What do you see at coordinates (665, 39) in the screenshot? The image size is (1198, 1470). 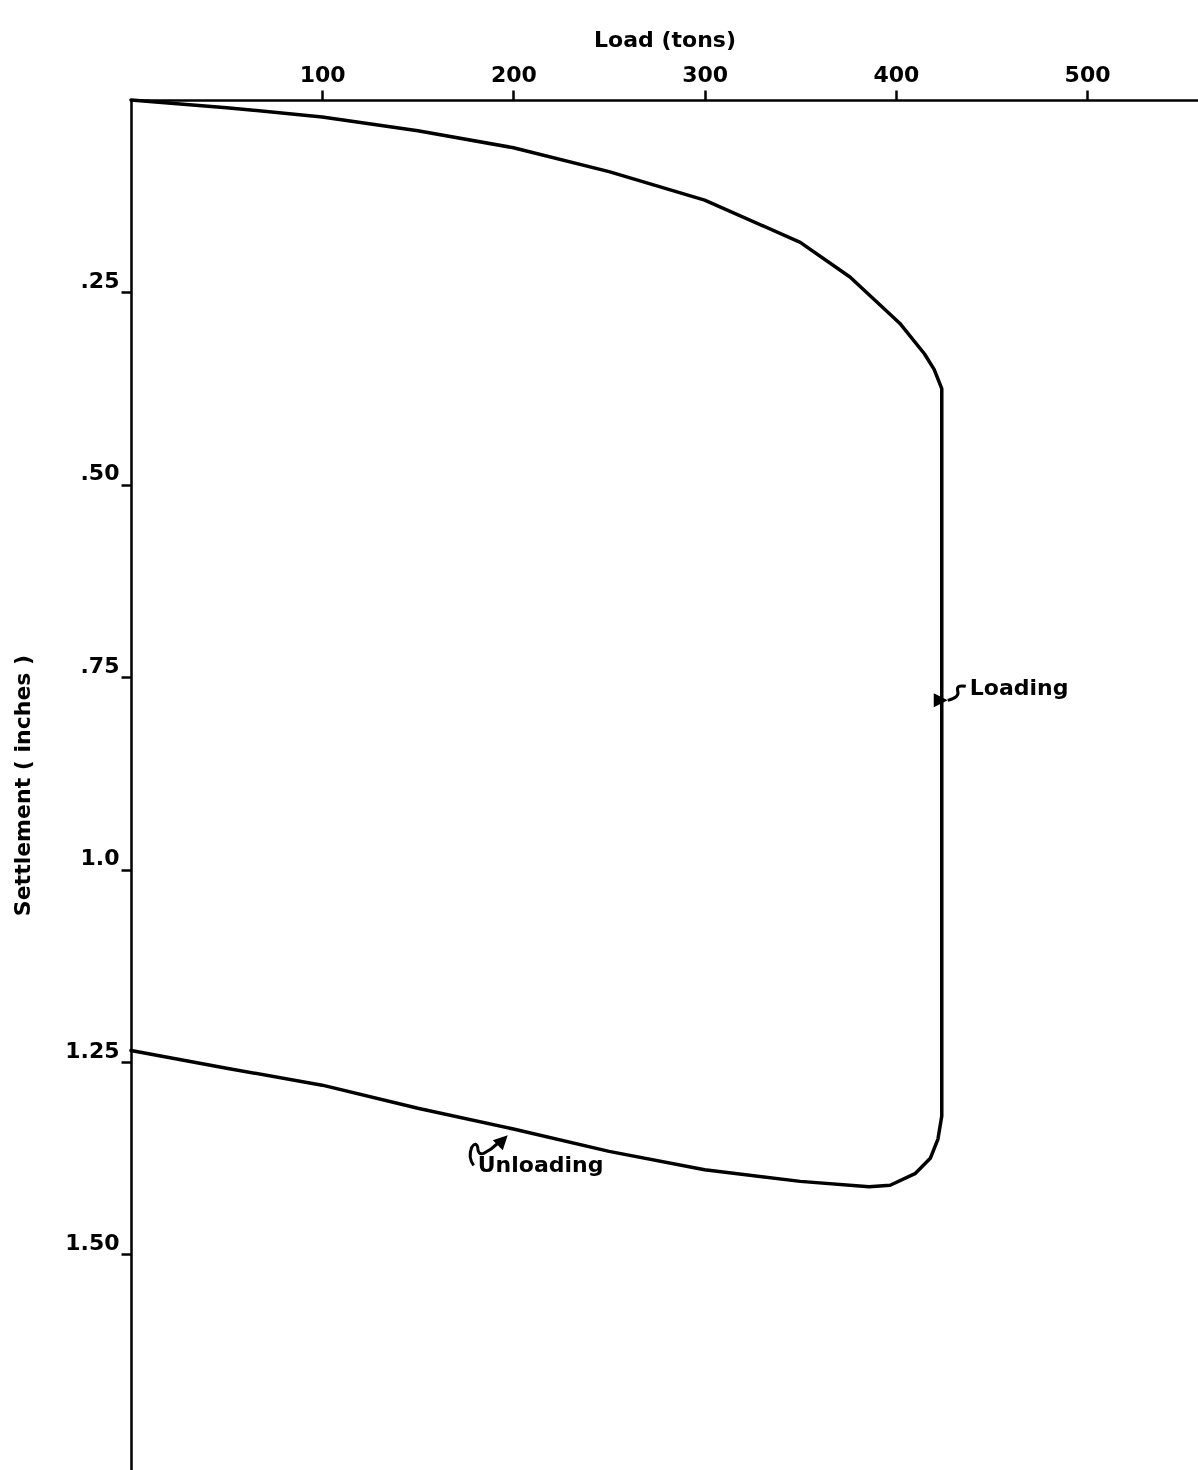 I see `x-axis-title: Load (tons)` at bounding box center [665, 39].